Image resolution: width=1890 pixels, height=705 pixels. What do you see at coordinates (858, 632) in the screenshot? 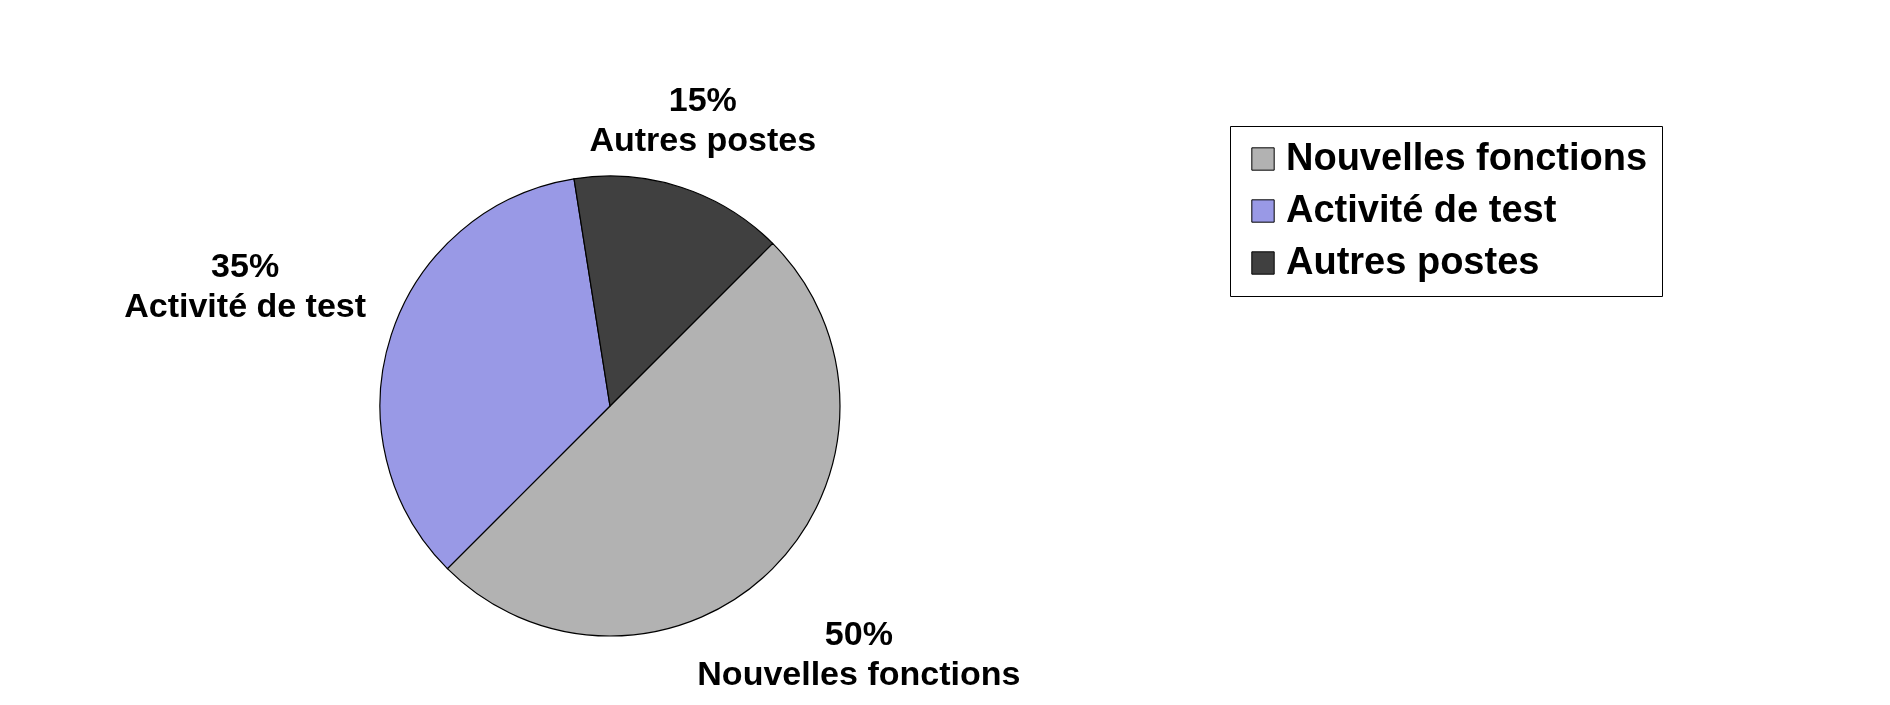
I see `data-label: 50%` at bounding box center [858, 632].